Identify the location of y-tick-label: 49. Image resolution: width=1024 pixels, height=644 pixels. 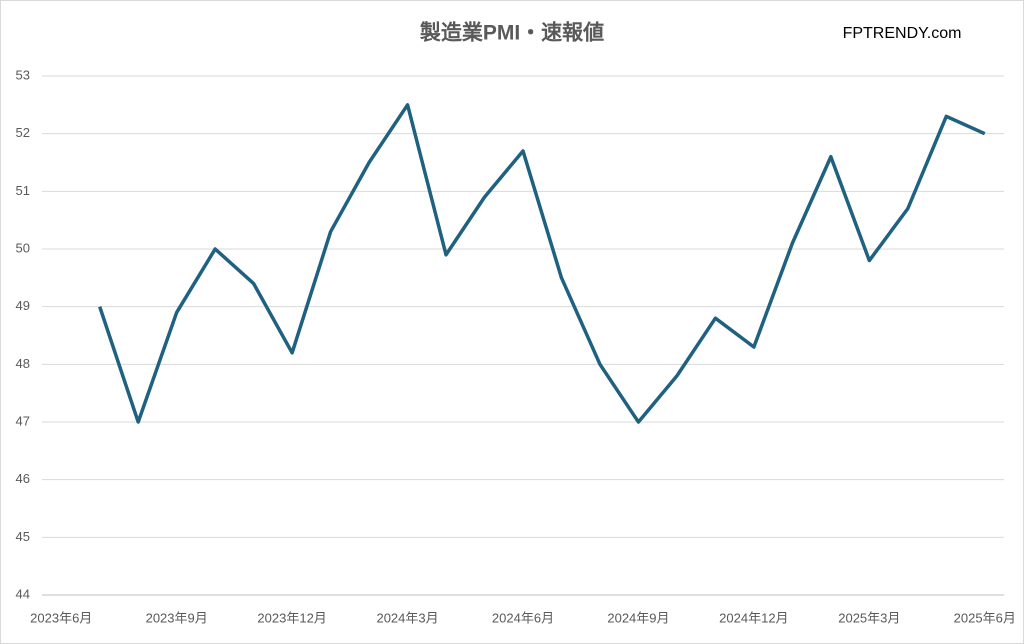
(23, 305).